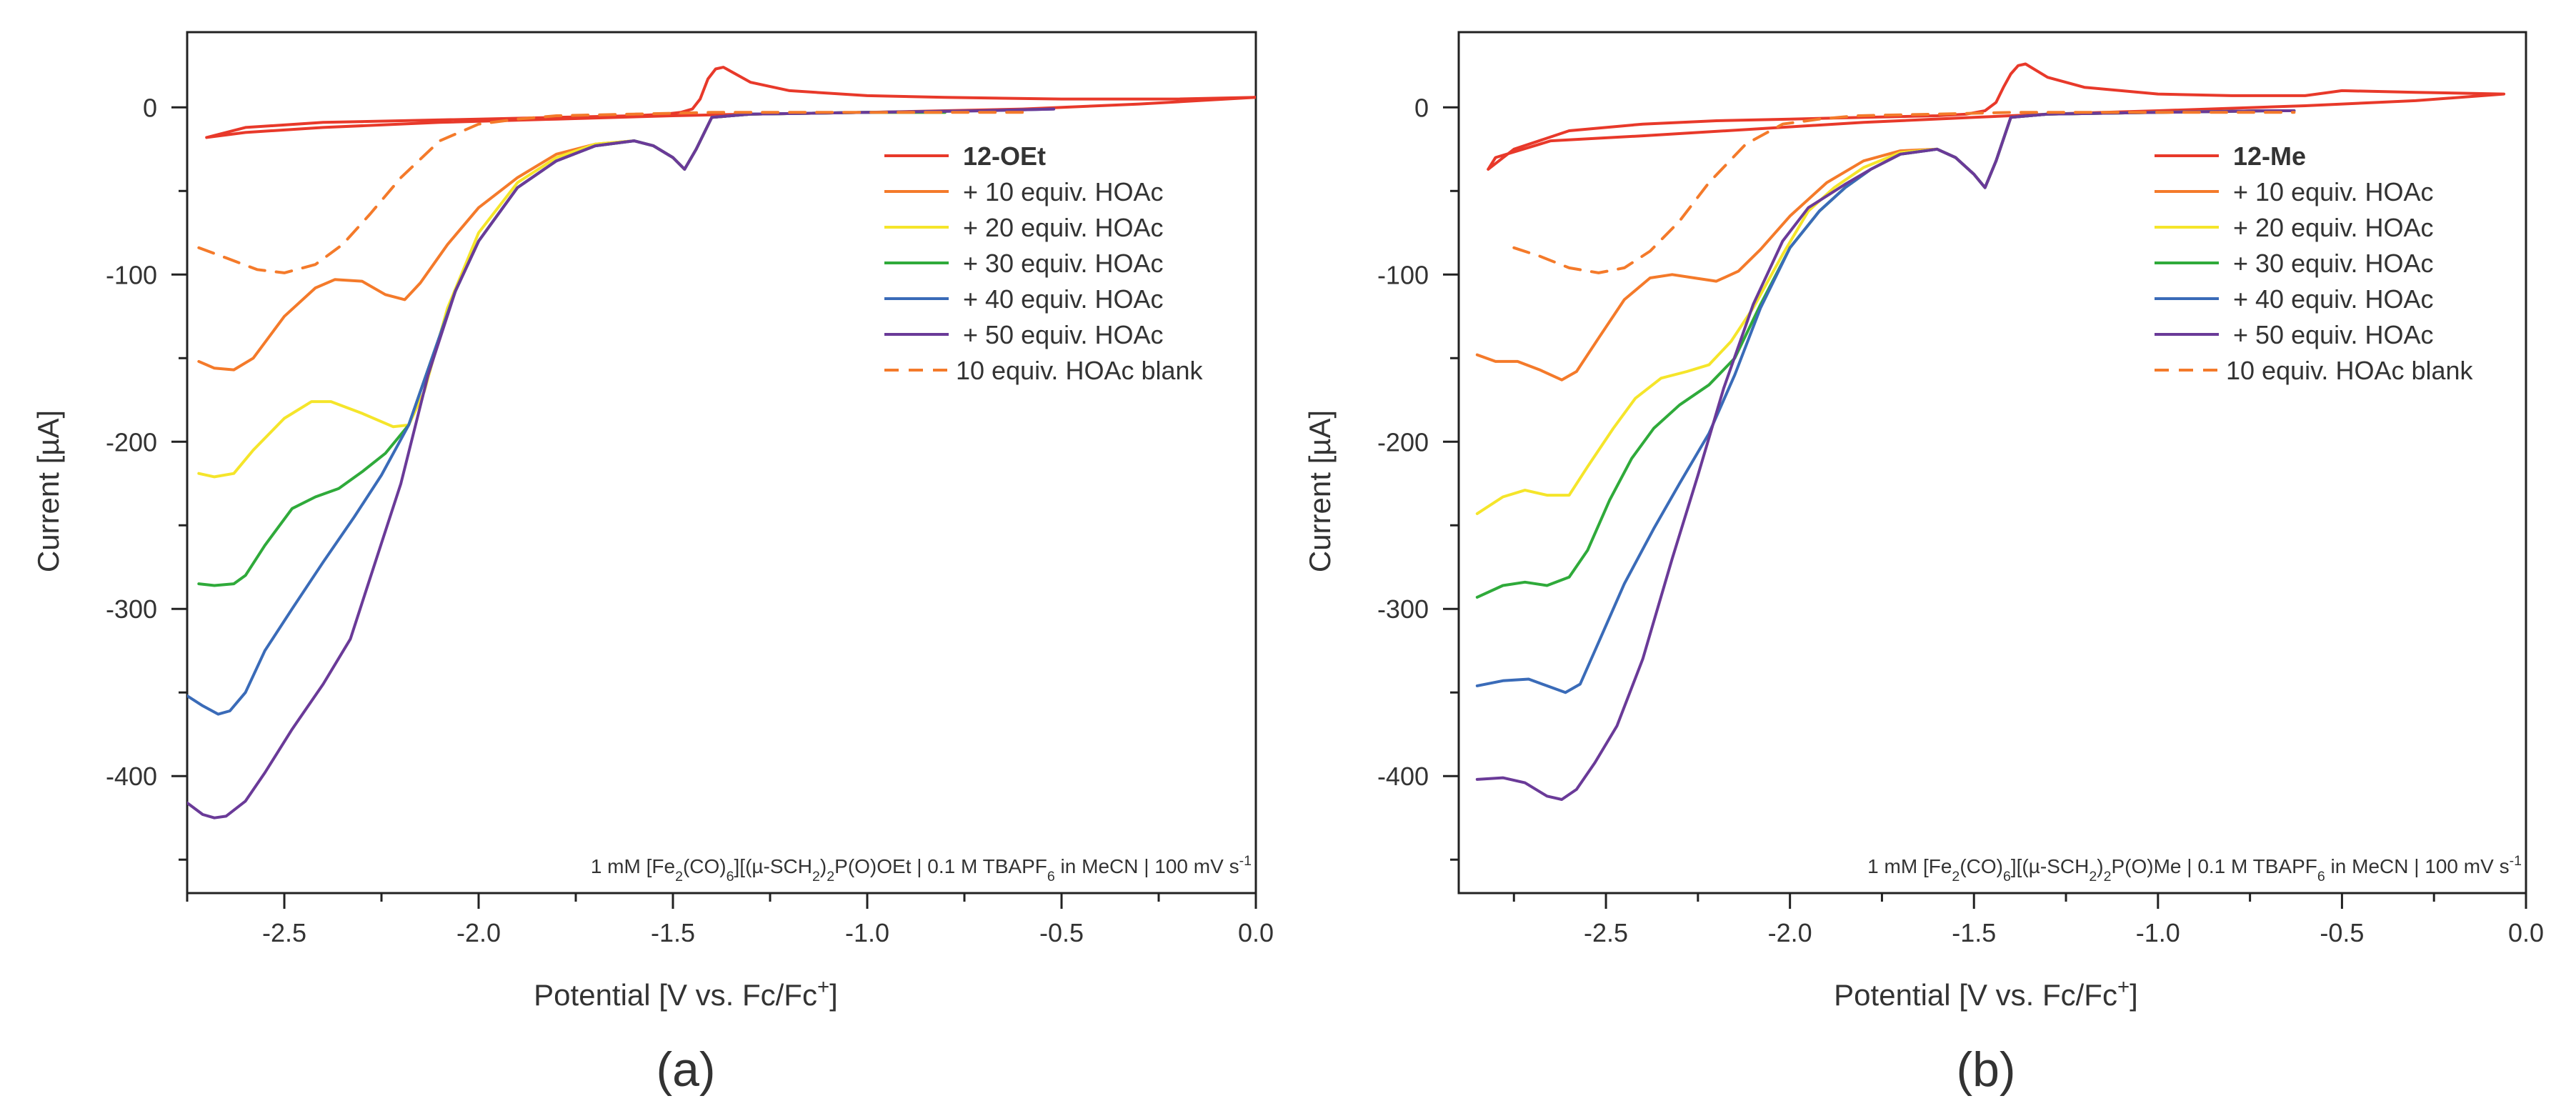  Describe the element at coordinates (1985, 1069) in the screenshot. I see `panel-label: (b)` at that location.